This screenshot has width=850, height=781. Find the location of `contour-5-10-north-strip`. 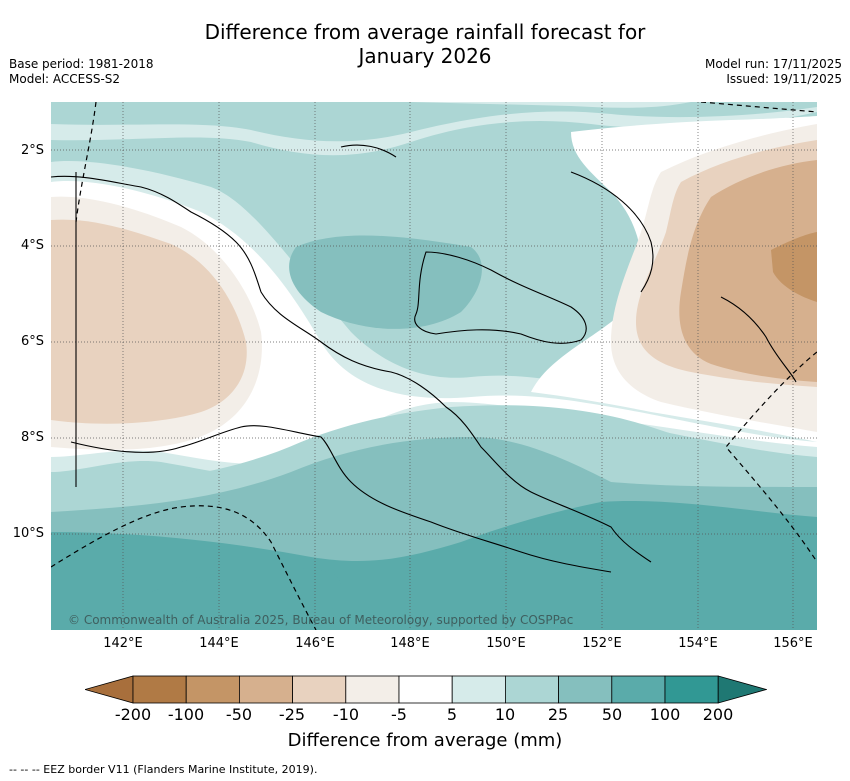

contour-5-10-north-strip is located at coordinates (614, 105).